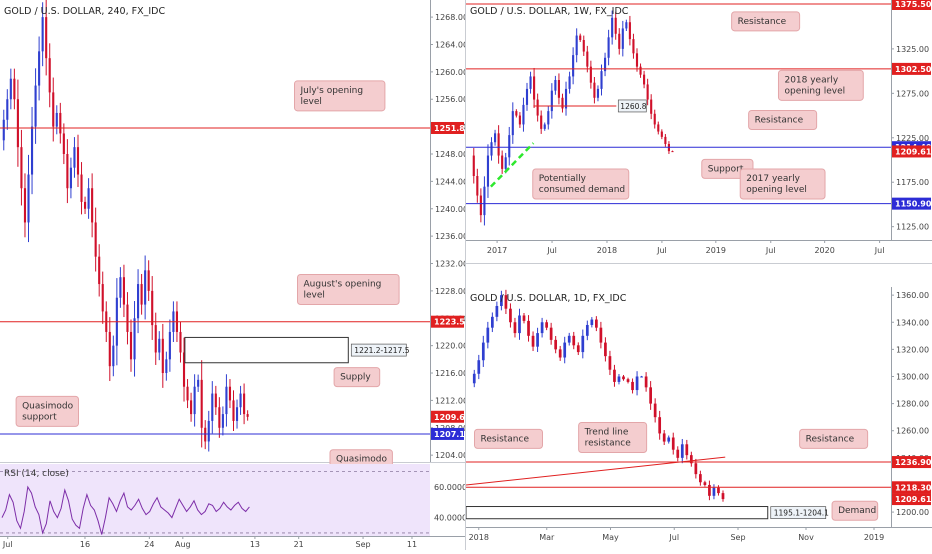  I want to click on y-tick-label: 1212.00, so click(450, 400).